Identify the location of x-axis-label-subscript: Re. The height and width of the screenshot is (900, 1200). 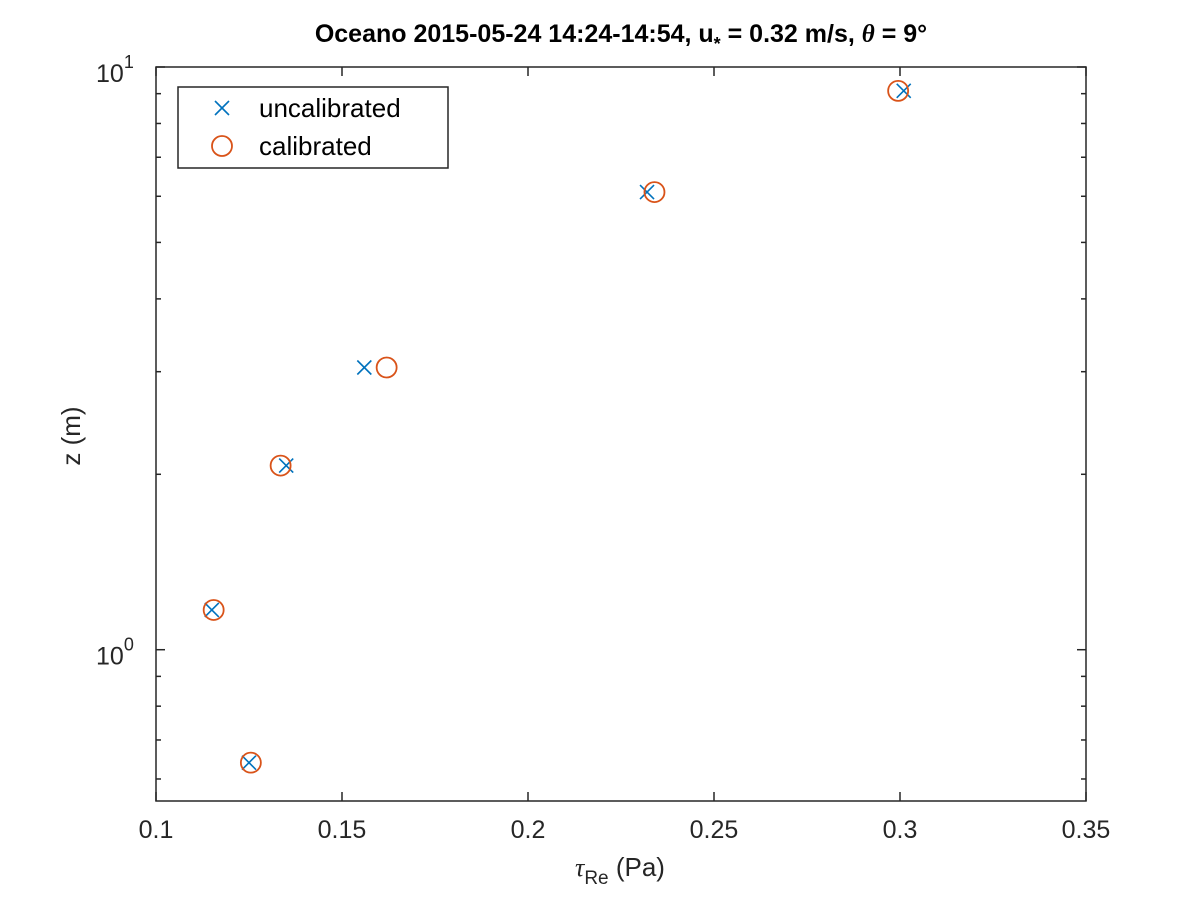
(596, 878).